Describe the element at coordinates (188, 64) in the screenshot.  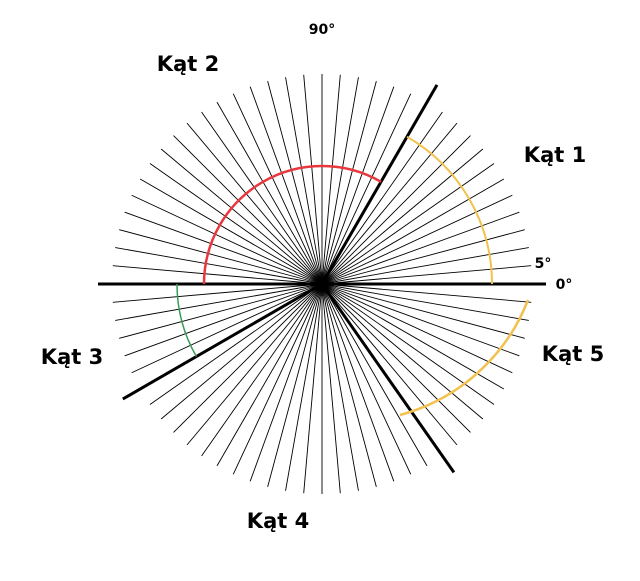
I see `angle-label: Kąt 2` at that location.